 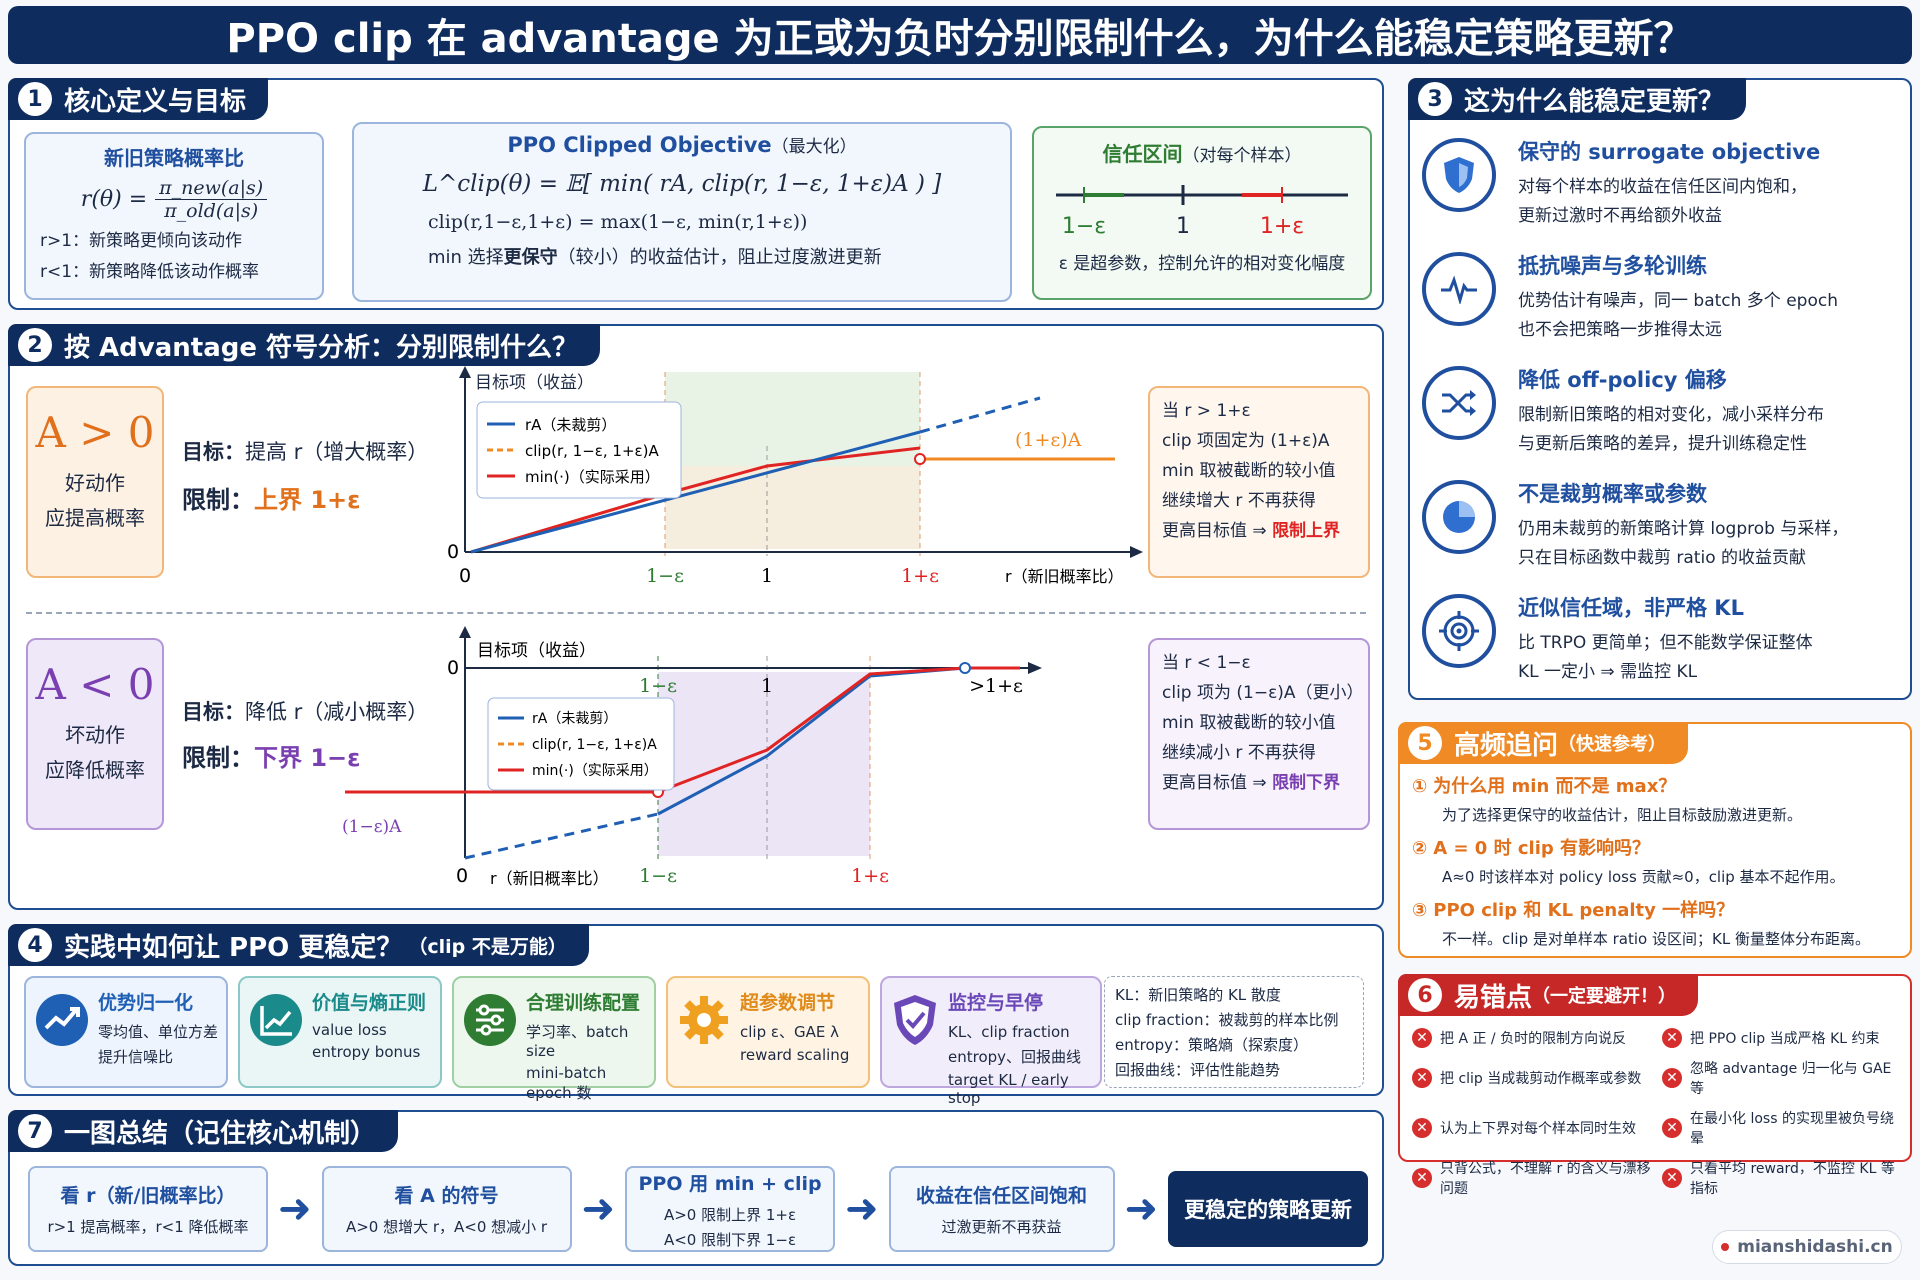 What do you see at coordinates (1251, 783) in the screenshot?
I see `note-conclusion: 更高目标值 ⇒ 限制下界` at bounding box center [1251, 783].